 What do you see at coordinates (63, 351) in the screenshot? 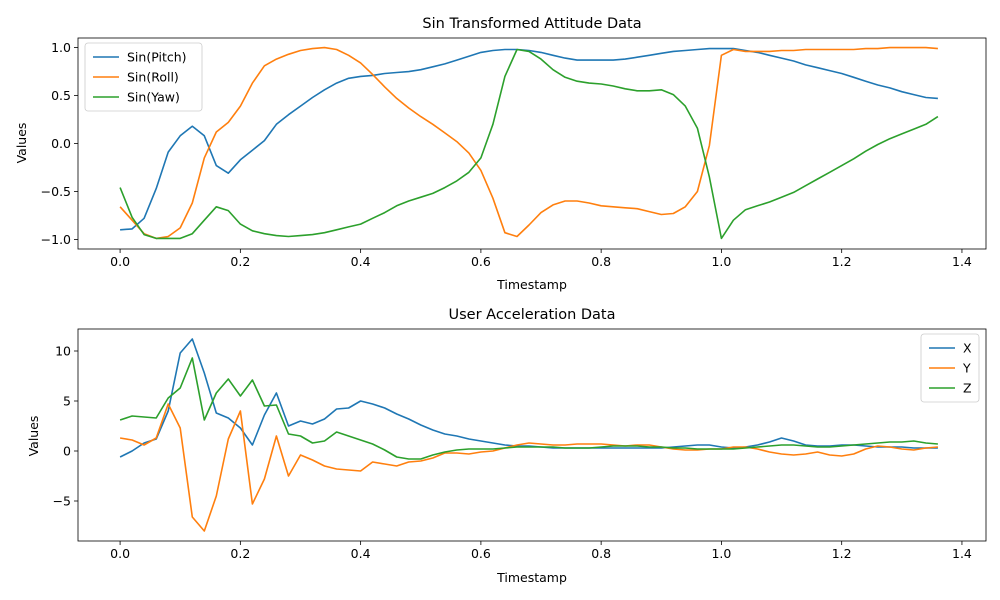
I see `y-tick-label: 10` at bounding box center [63, 351].